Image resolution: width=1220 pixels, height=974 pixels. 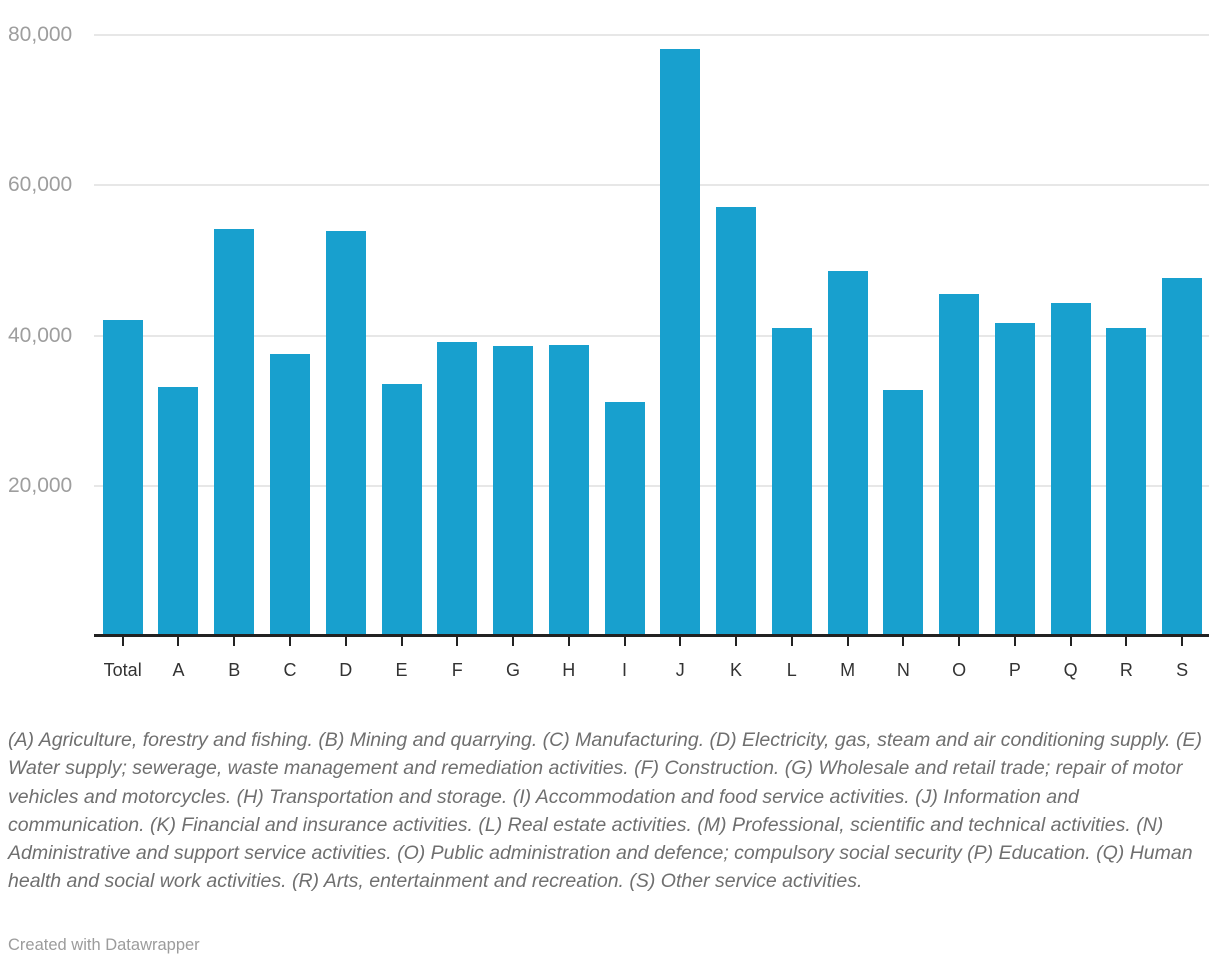 I want to click on x-tick-label-s: S, so click(x=1182, y=670).